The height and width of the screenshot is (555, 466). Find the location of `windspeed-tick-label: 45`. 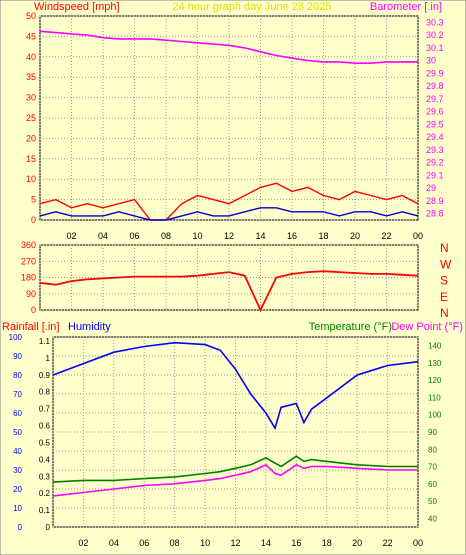

windspeed-tick-label: 45 is located at coordinates (31, 36).